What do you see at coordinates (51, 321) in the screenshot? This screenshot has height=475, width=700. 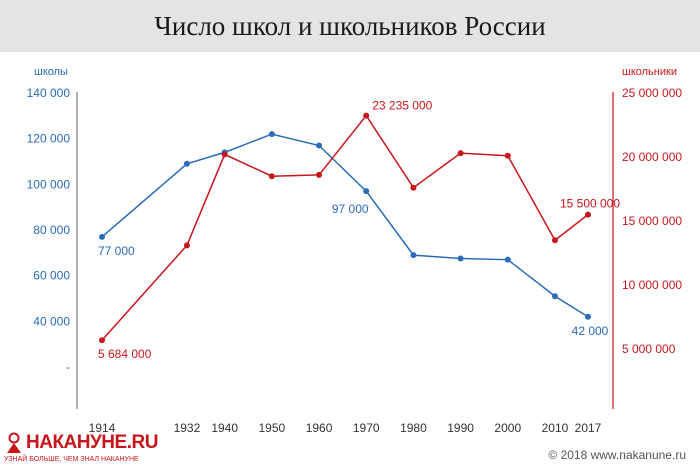 I see `left-tick-label: 40 000` at bounding box center [51, 321].